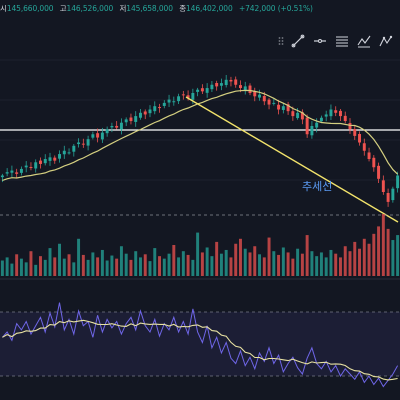  I want to click on fib-retracement-icon, so click(342, 41).